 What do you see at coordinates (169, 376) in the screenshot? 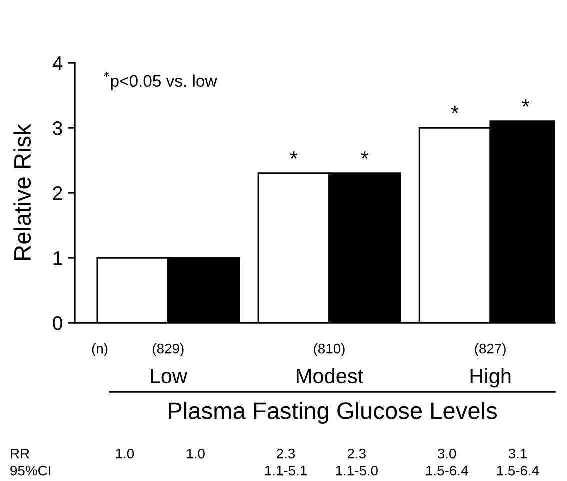
I see `x-tick-label: Low` at bounding box center [169, 376].